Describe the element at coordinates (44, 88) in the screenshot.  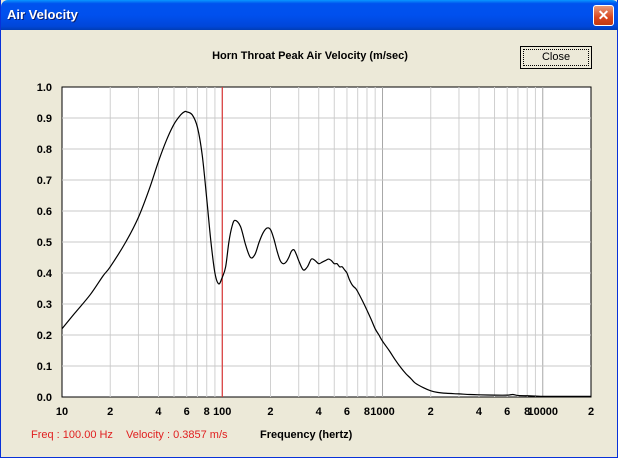
I see `y-tick-label: 1.0` at that location.